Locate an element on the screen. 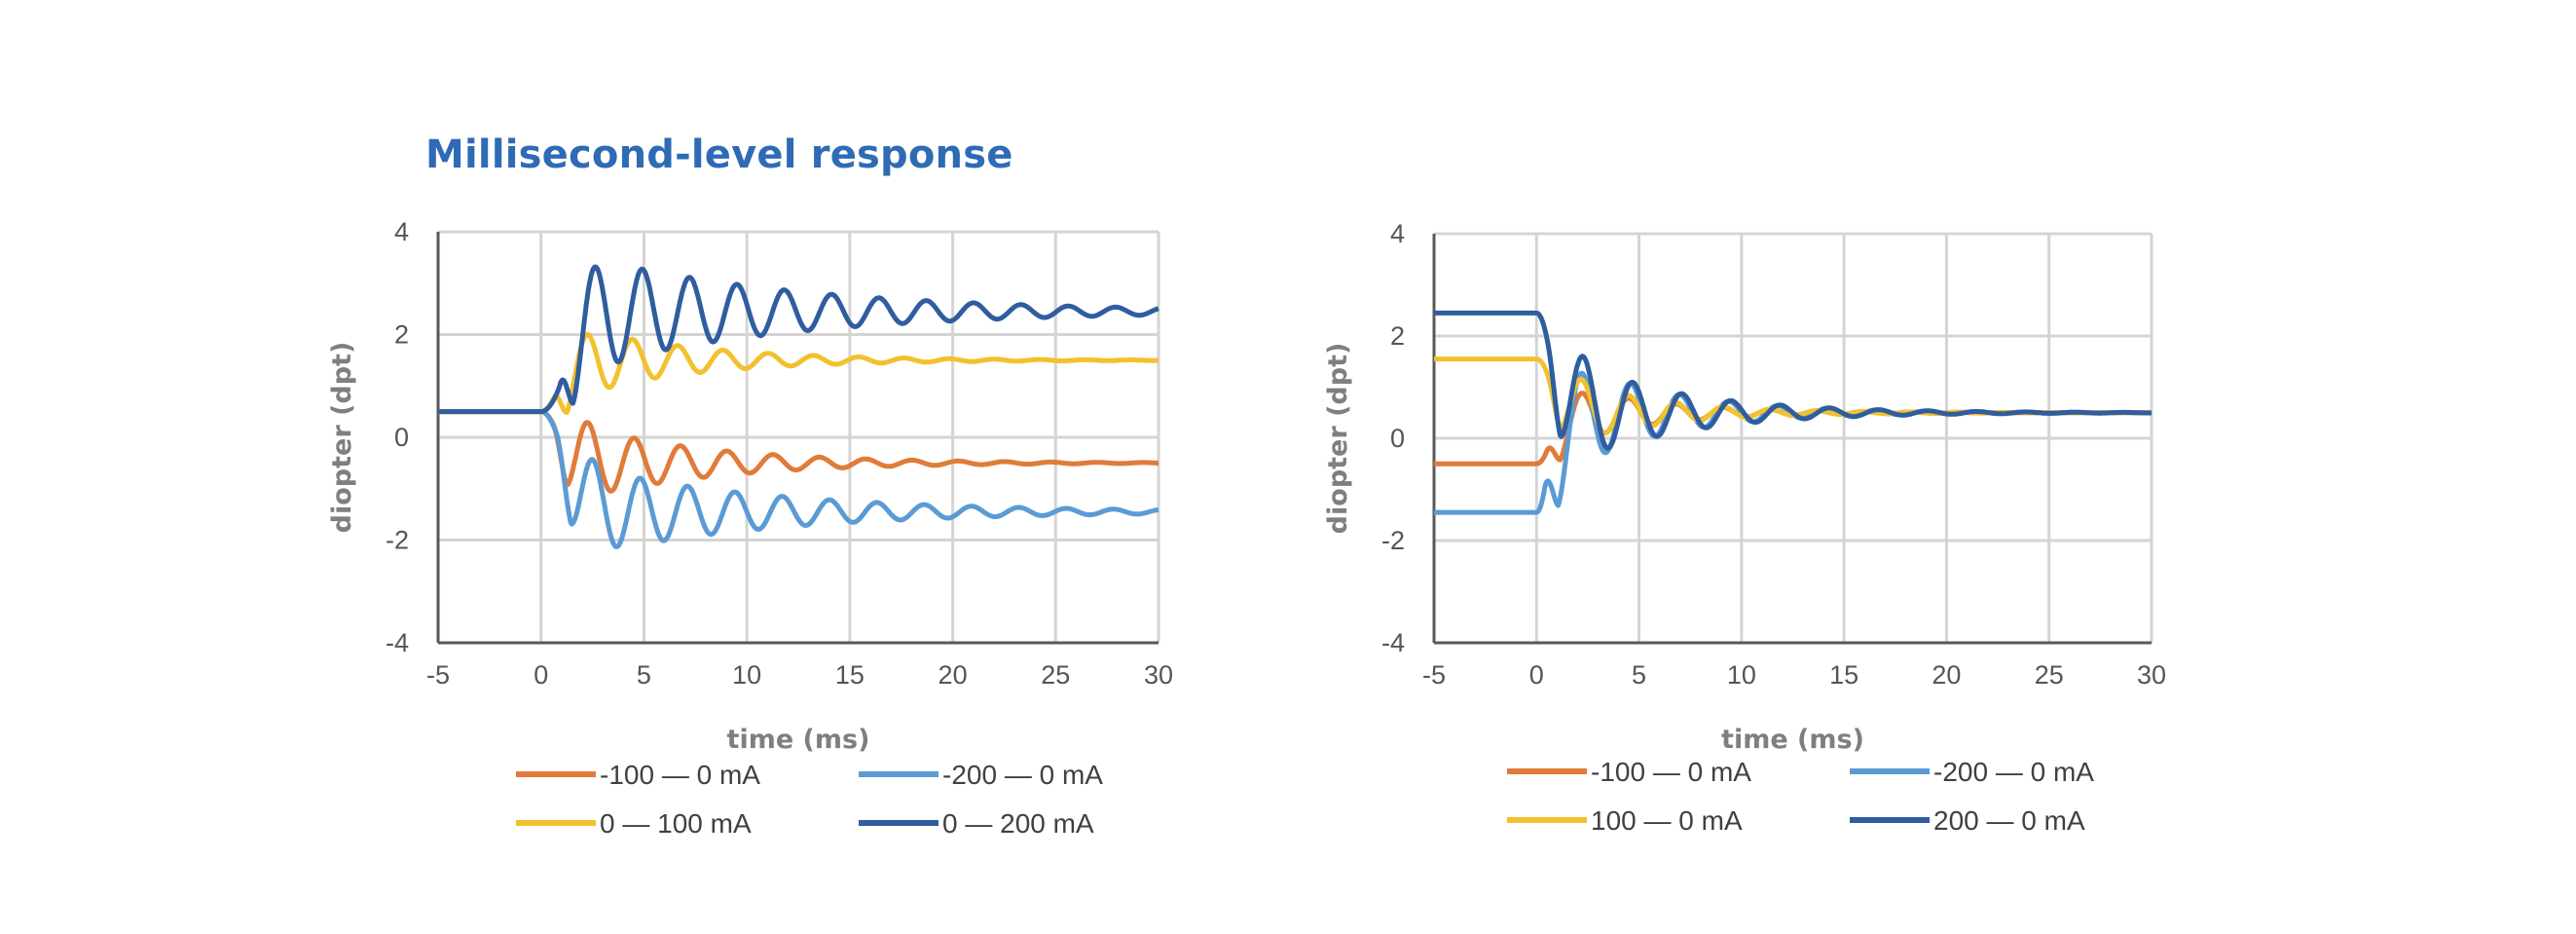 The height and width of the screenshot is (934, 2576). legend-label-3: 100 — 0 mA is located at coordinates (1667, 820).